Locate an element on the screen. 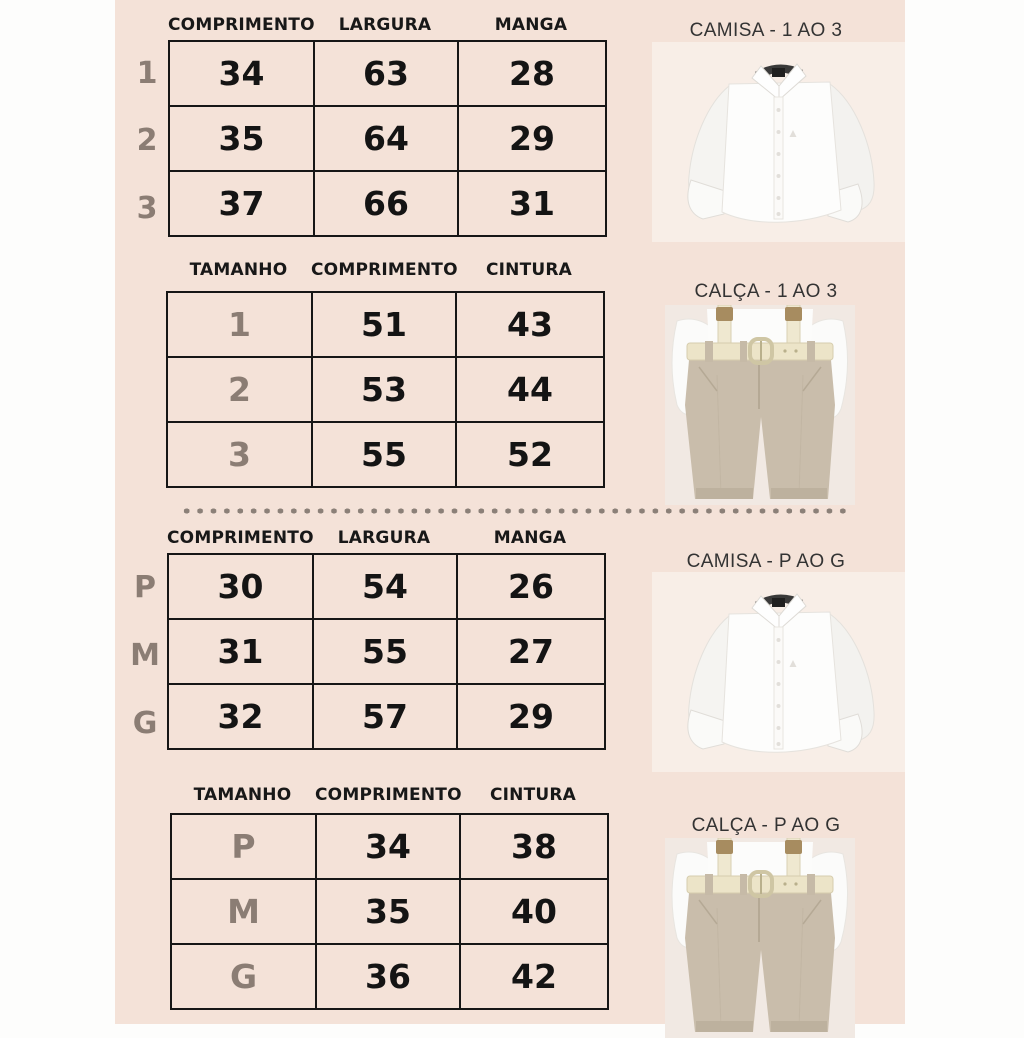 The image size is (1024, 1038). row-label-cell: 2 is located at coordinates (239, 389).